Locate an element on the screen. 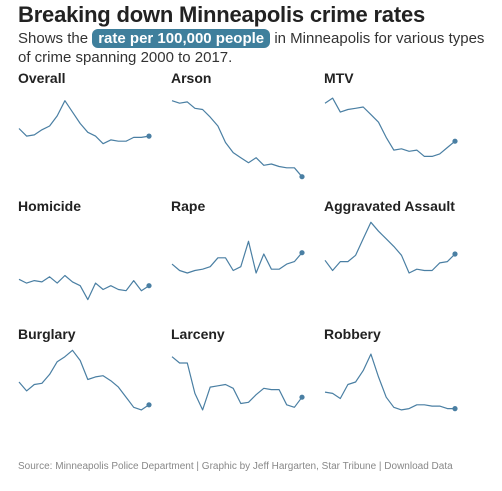 The width and height of the screenshot is (502, 491). panel-arson: Arson is located at coordinates (246, 130).